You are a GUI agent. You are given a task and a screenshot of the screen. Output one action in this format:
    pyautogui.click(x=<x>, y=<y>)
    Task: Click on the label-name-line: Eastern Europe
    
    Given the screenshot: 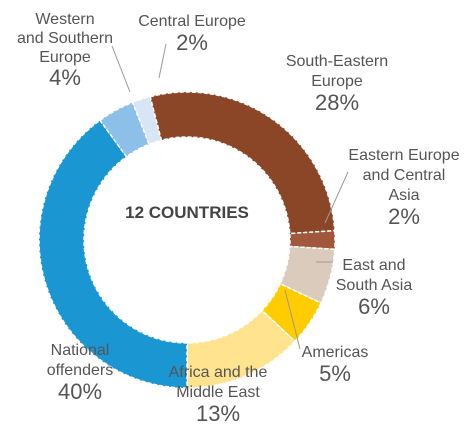 What is the action you would take?
    pyautogui.click(x=403, y=155)
    